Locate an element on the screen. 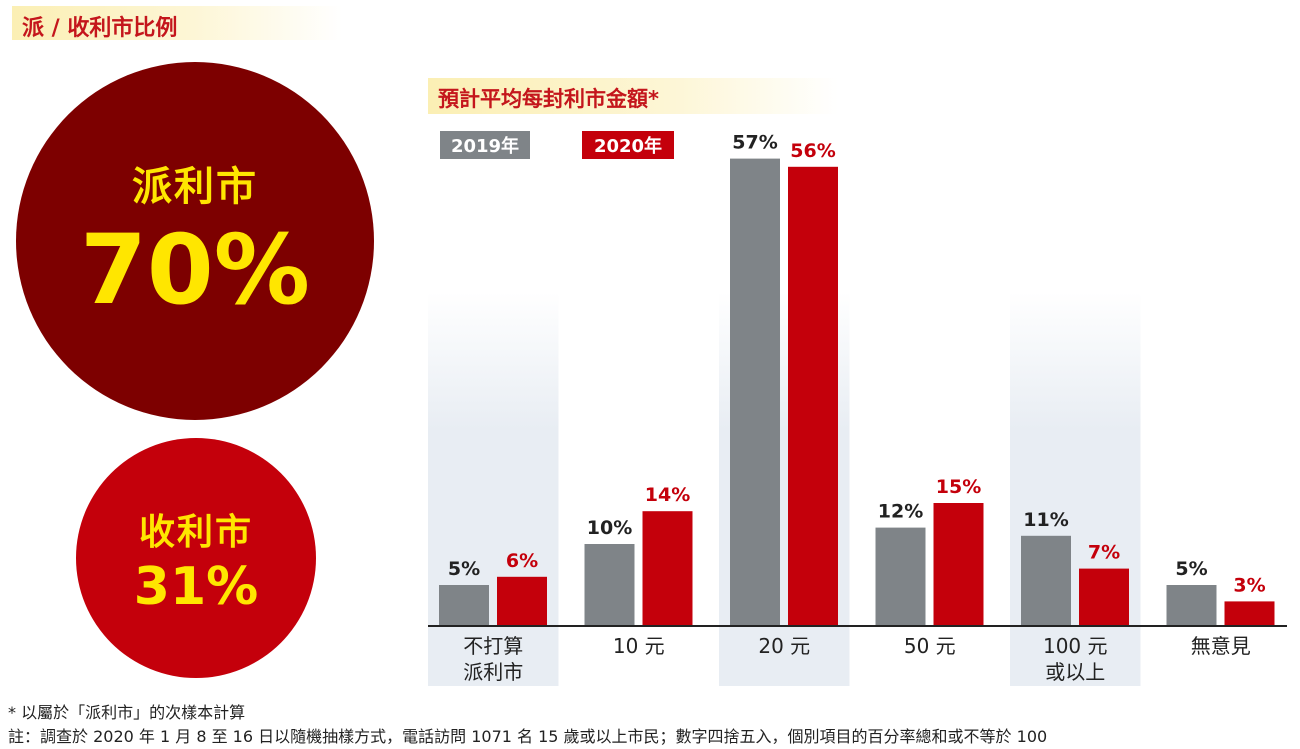  category-label: 無意見 is located at coordinates (1221, 646).